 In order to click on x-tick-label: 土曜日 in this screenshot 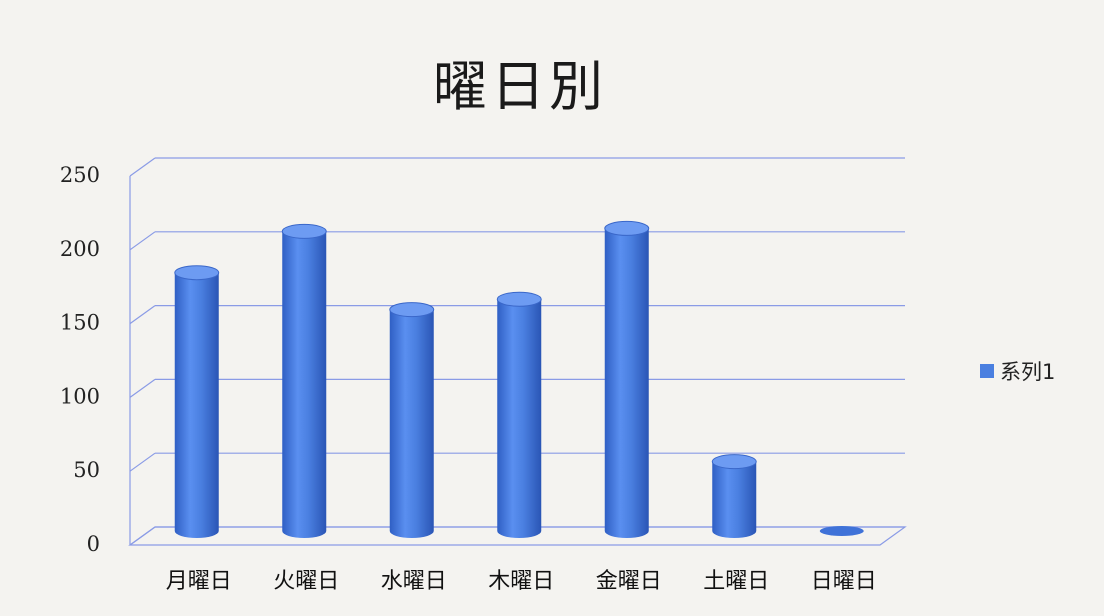, I will do `click(736, 581)`.